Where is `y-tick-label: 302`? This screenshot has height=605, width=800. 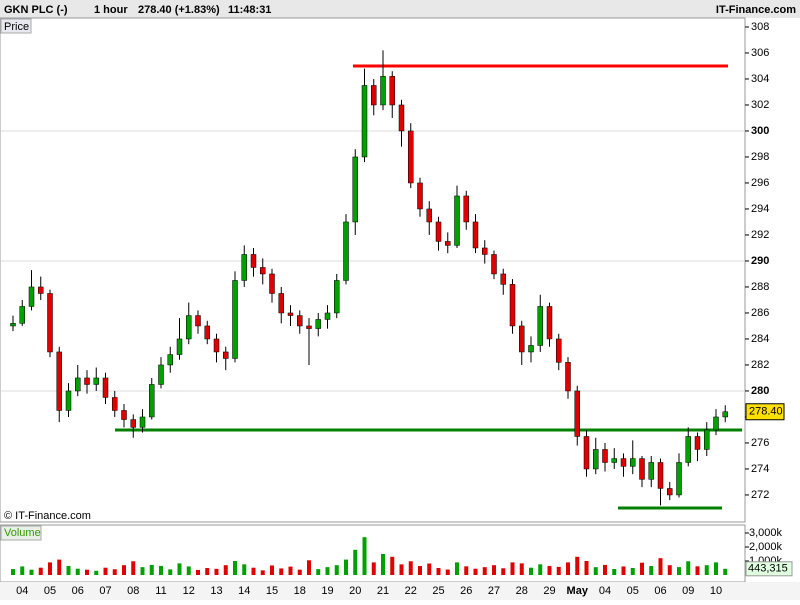
y-tick-label: 302 is located at coordinates (760, 105).